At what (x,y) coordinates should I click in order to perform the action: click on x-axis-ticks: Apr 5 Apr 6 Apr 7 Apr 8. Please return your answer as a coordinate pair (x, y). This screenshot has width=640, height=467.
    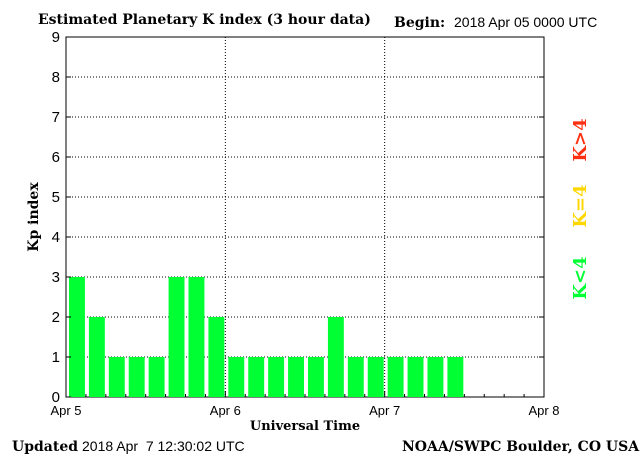
    Looking at the image, I should click on (305, 404).